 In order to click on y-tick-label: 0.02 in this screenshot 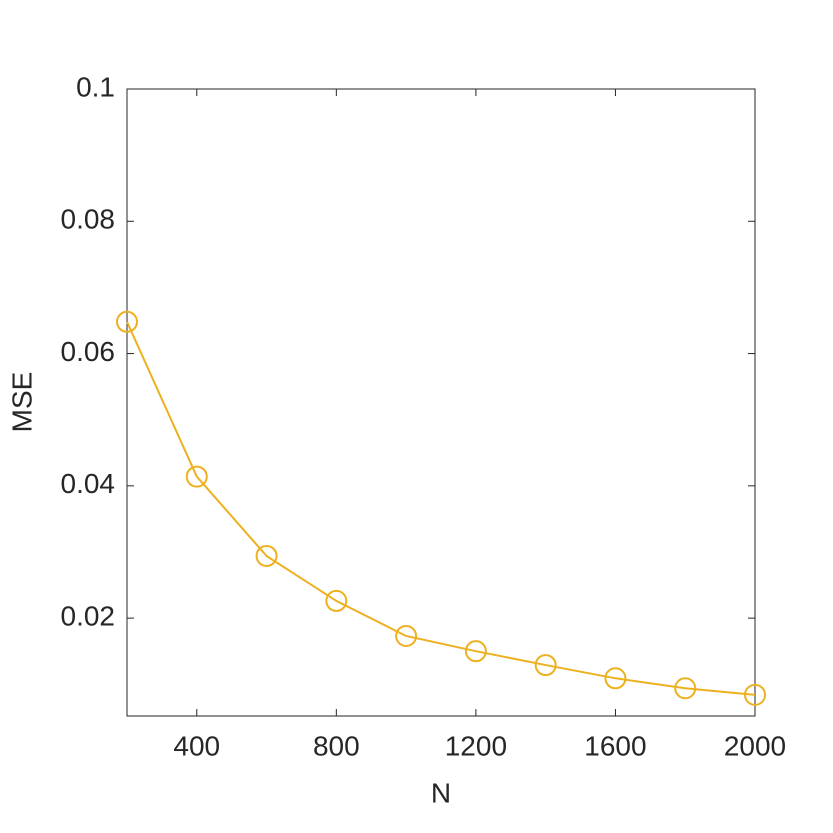, I will do `click(88, 616)`.